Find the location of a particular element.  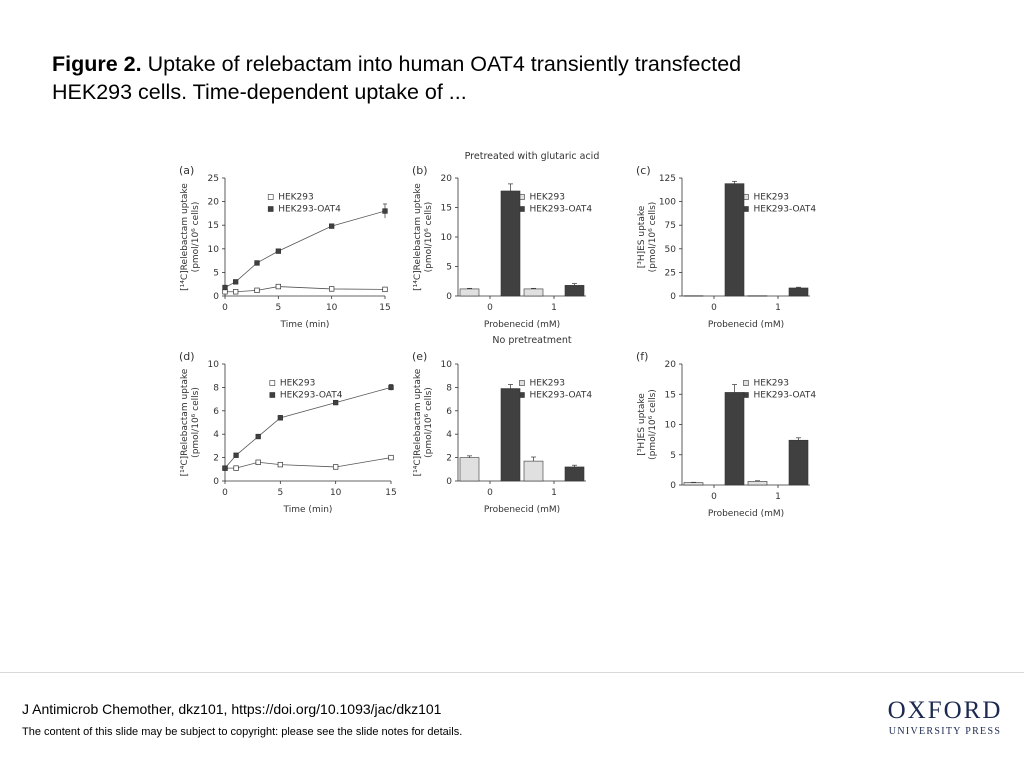

x-axis-label: Probenecid (mM) is located at coordinates (746, 325).